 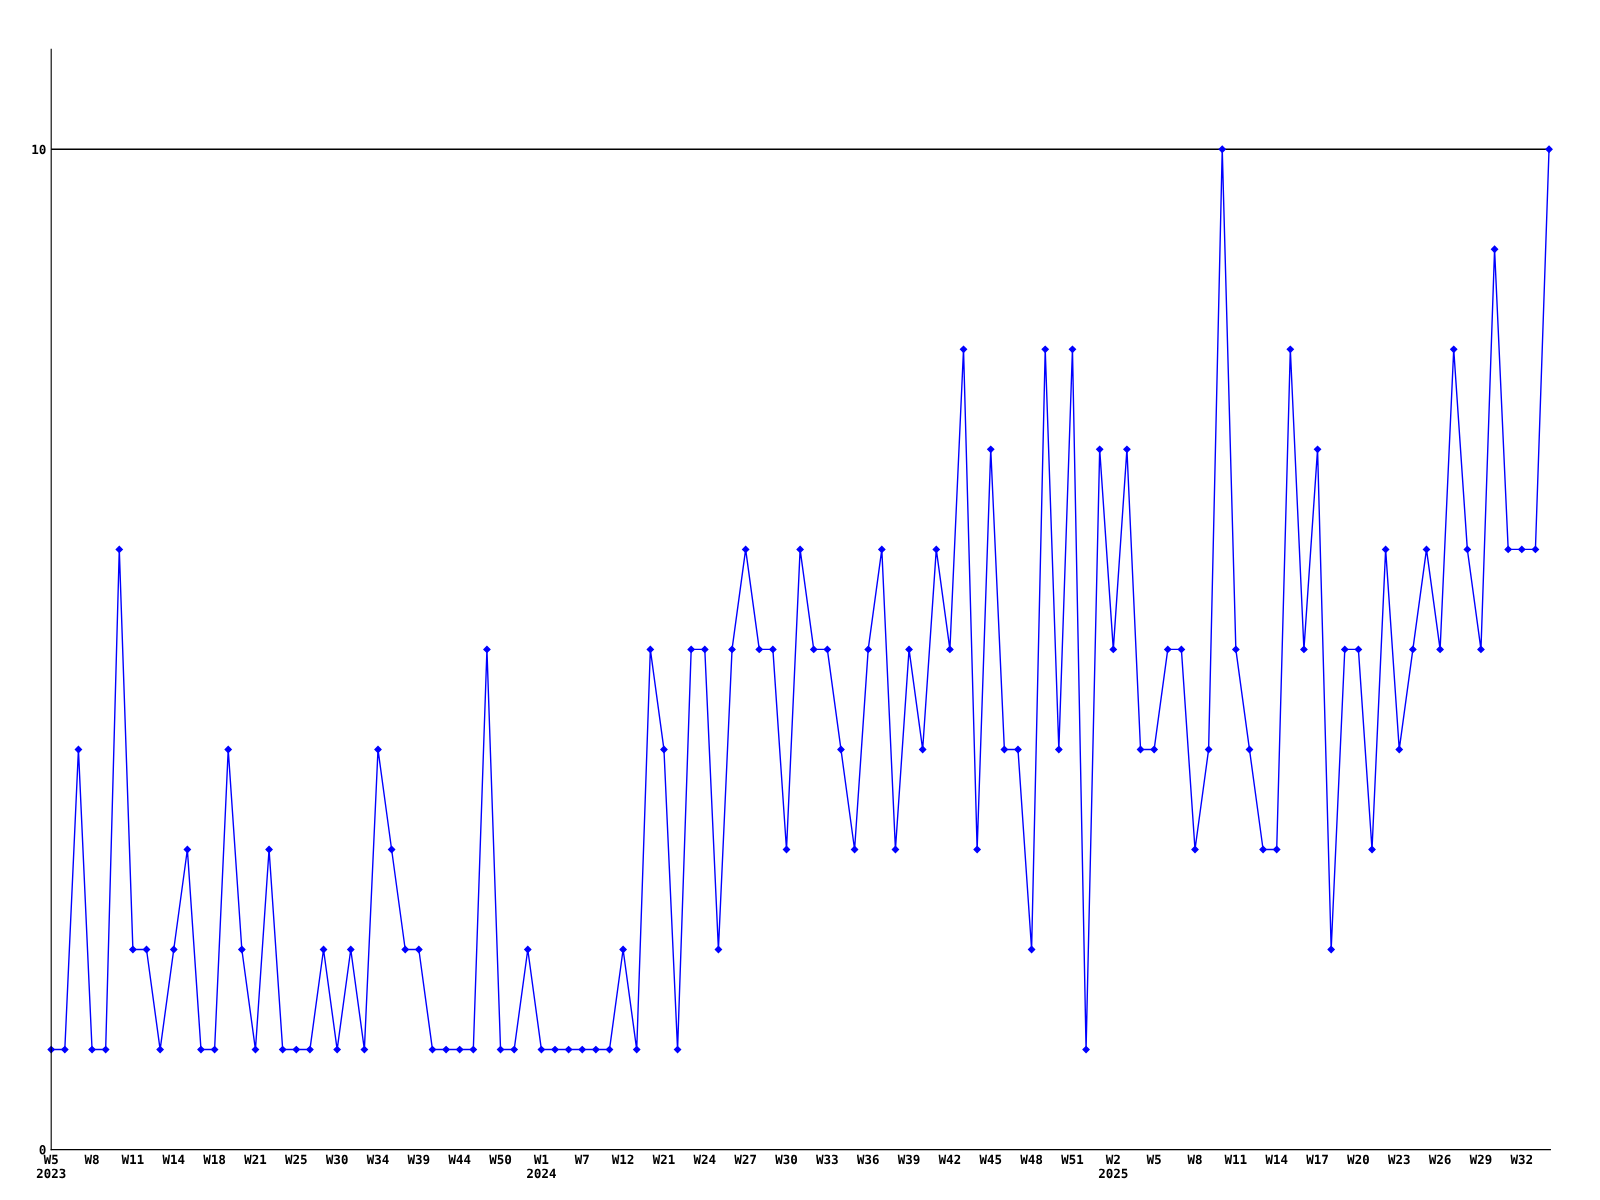 What do you see at coordinates (459, 1159) in the screenshot?
I see `x-tick-label: W44` at bounding box center [459, 1159].